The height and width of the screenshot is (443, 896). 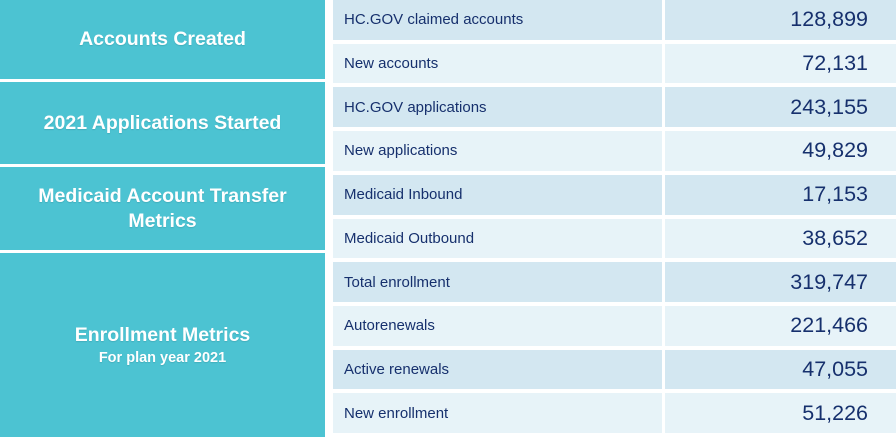 What do you see at coordinates (780, 63) in the screenshot?
I see `metric-value-cell: 72,131` at bounding box center [780, 63].